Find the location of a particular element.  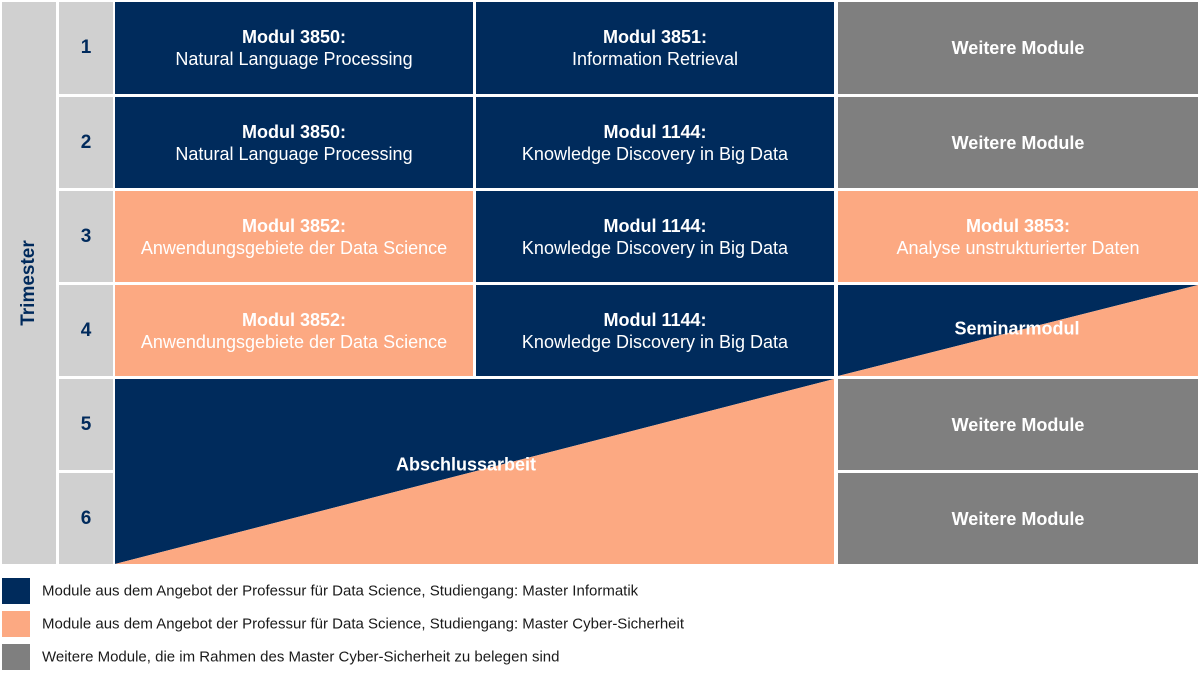

seminarmodul-cyber-part is located at coordinates (1018, 330).